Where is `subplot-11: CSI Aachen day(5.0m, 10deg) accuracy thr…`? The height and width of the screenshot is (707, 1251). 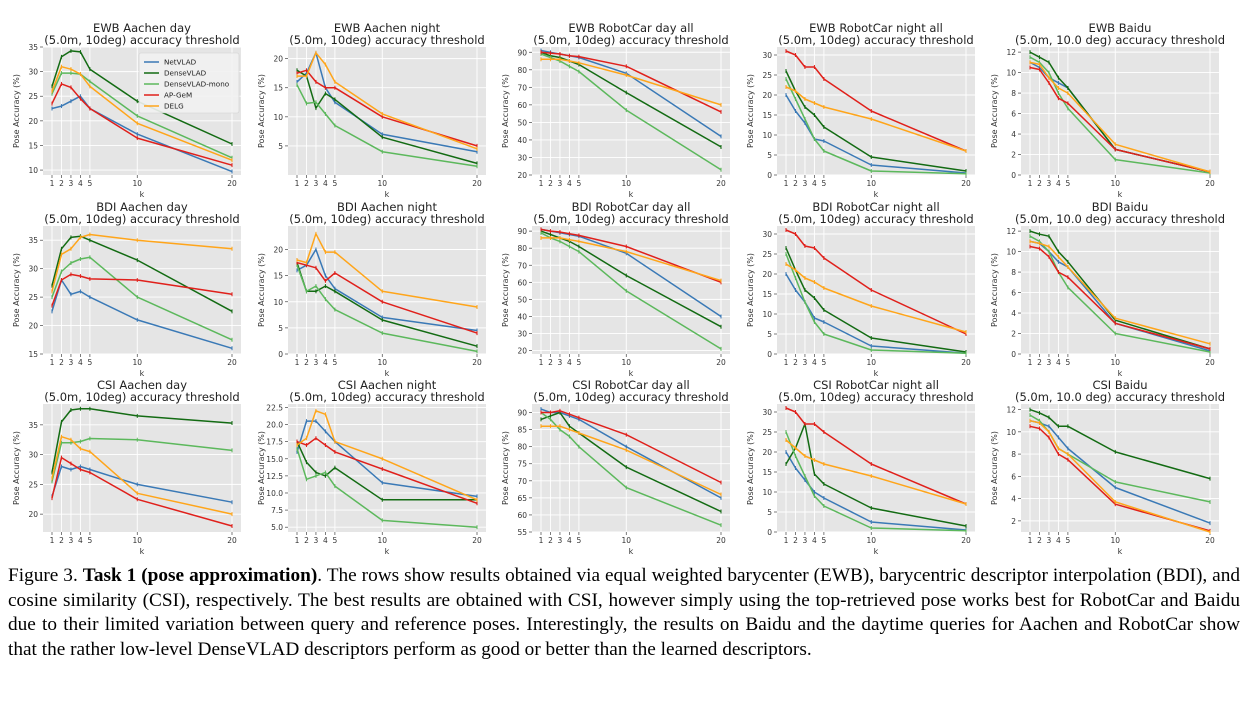
subplot-11: CSI Aachen day(5.0m, 10deg) accuracy thr… is located at coordinates (126, 467).